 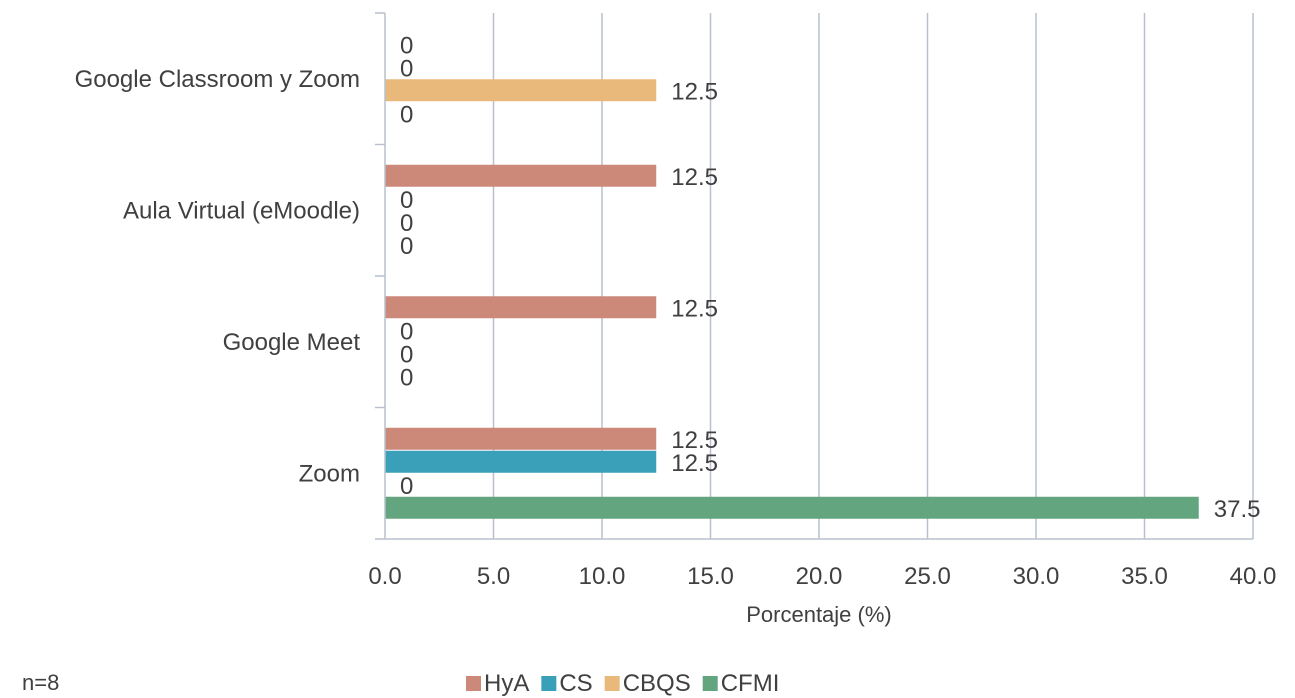 What do you see at coordinates (521, 90) in the screenshot?
I see `bar-cbqs` at bounding box center [521, 90].